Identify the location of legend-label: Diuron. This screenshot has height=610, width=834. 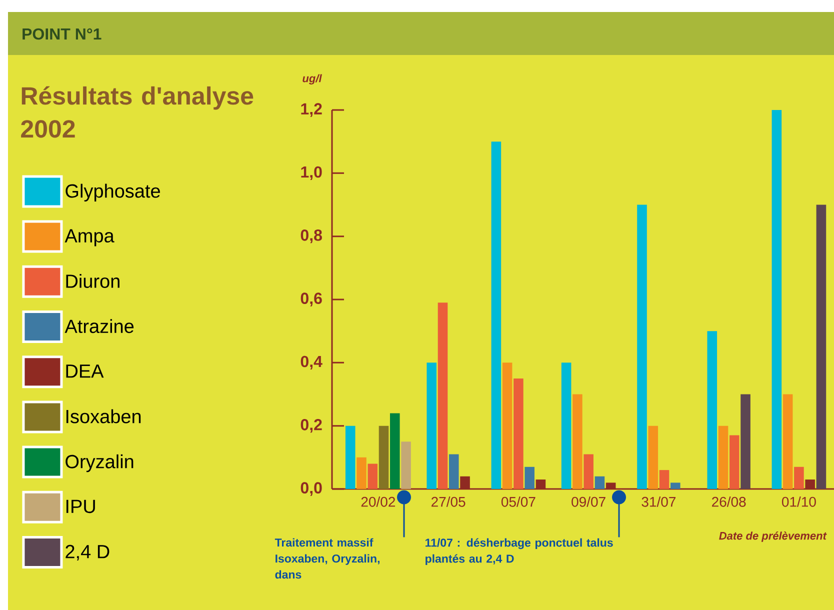
(93, 281).